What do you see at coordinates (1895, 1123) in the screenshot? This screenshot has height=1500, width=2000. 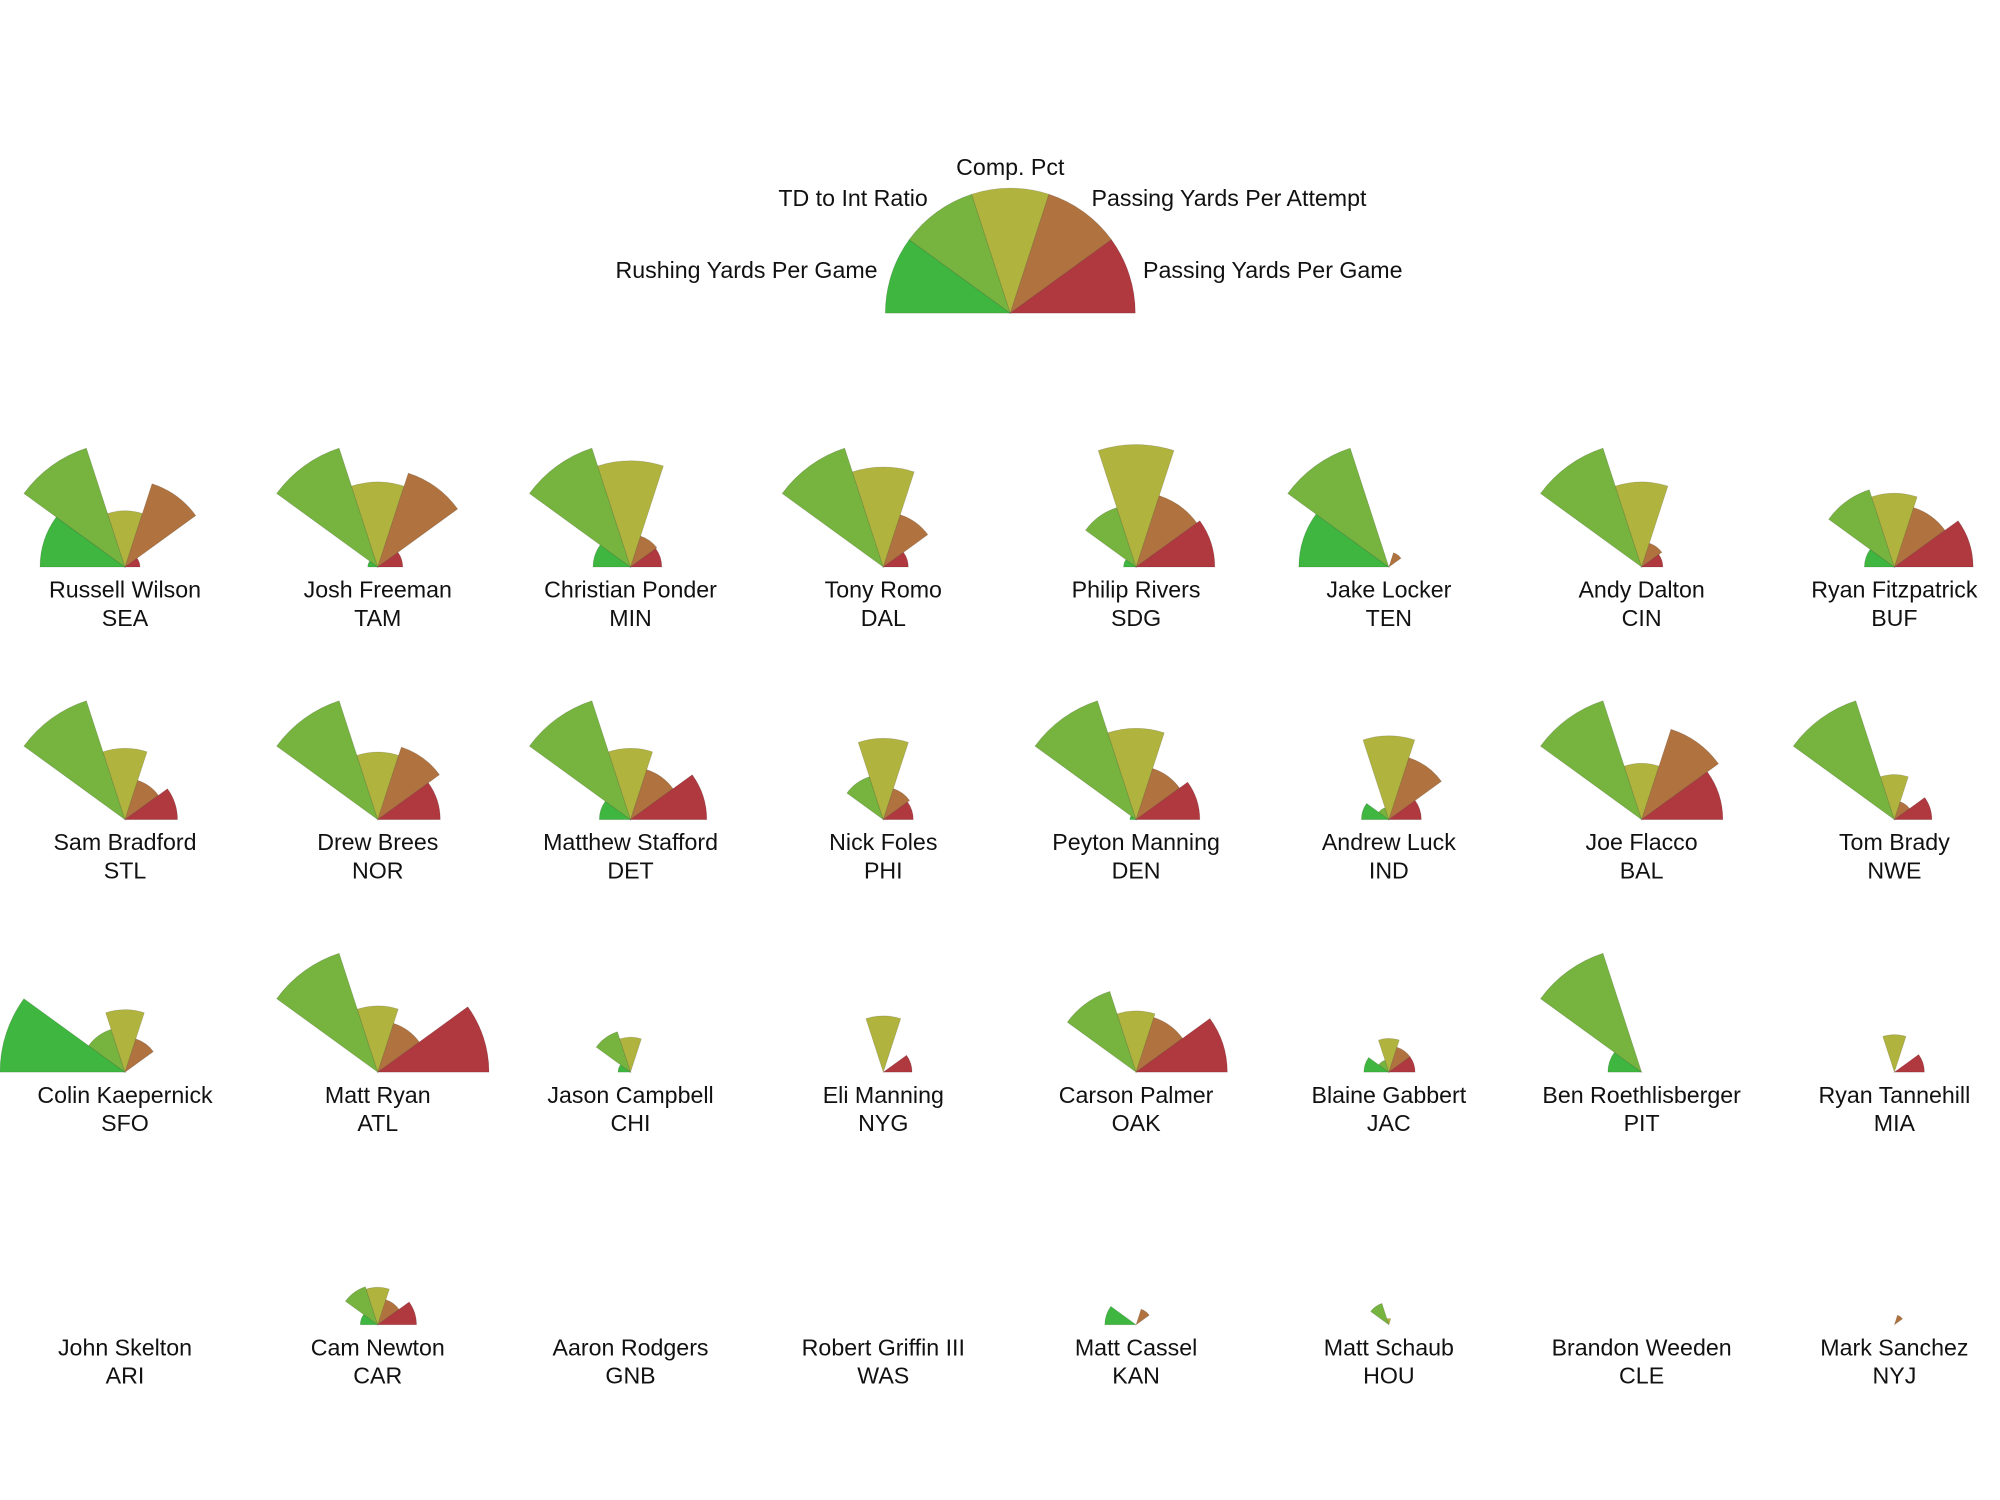 I see `player-team: MIA` at bounding box center [1895, 1123].